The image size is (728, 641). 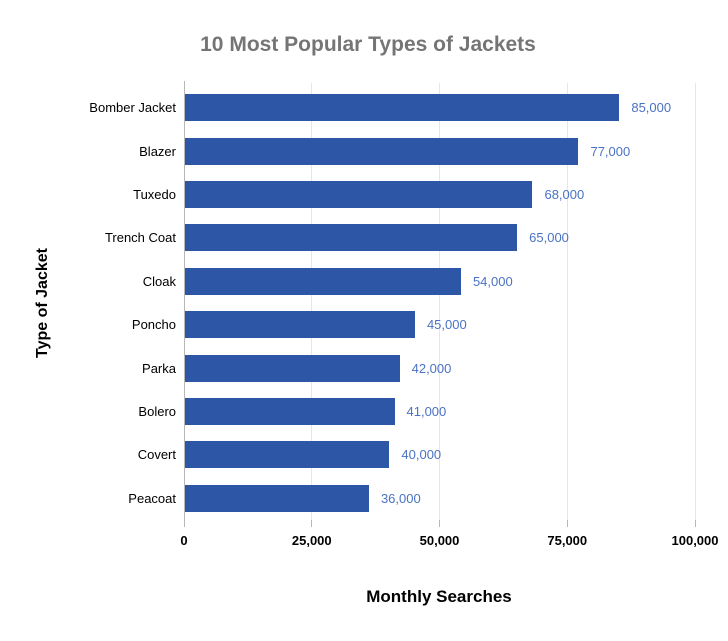 I want to click on bar-row: 41,000, so click(x=456, y=411).